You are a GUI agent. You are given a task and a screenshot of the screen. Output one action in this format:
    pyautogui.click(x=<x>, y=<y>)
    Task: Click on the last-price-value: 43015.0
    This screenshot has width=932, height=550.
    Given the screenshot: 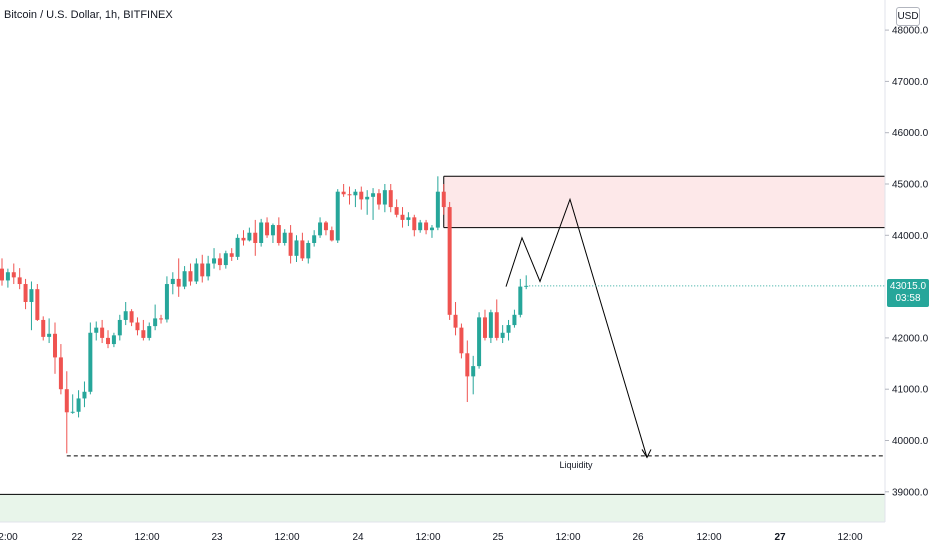 What is the action you would take?
    pyautogui.click(x=908, y=286)
    